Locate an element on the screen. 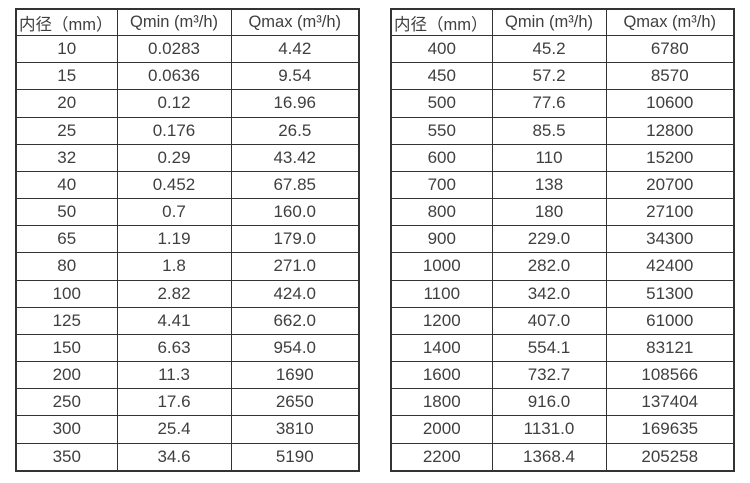 Image resolution: width=750 pixels, height=483 pixels. cell-diameter: 400 is located at coordinates (441, 49).